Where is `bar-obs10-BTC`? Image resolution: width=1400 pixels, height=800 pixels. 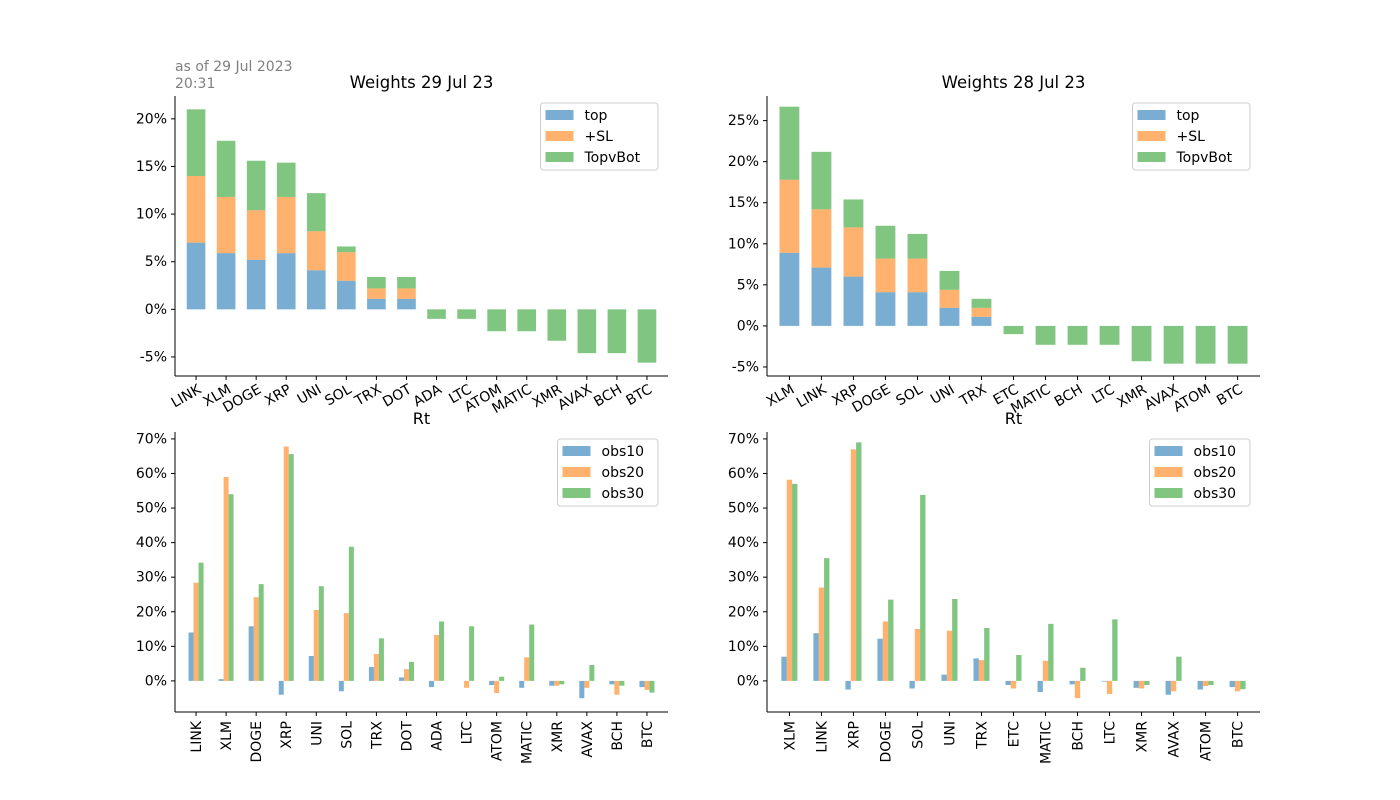 bar-obs10-BTC is located at coordinates (1232, 684).